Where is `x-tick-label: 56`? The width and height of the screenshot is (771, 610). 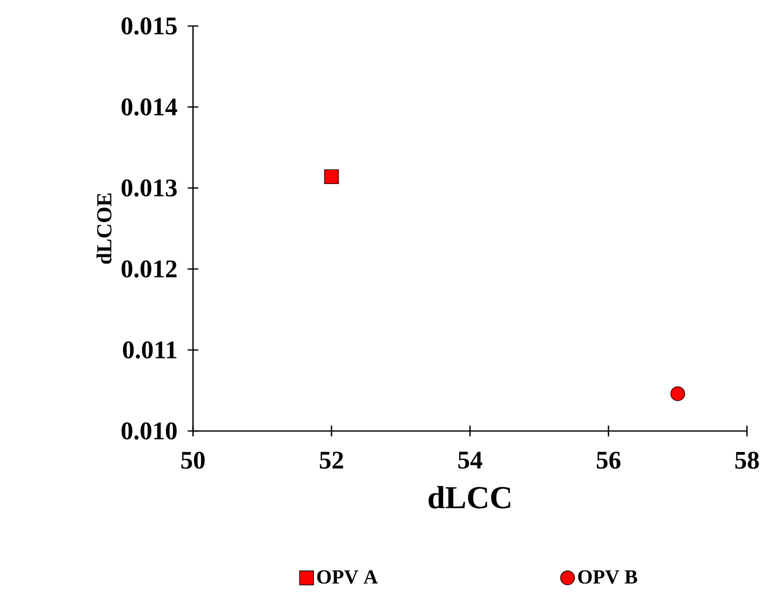
x-tick-label: 56 is located at coordinates (608, 460).